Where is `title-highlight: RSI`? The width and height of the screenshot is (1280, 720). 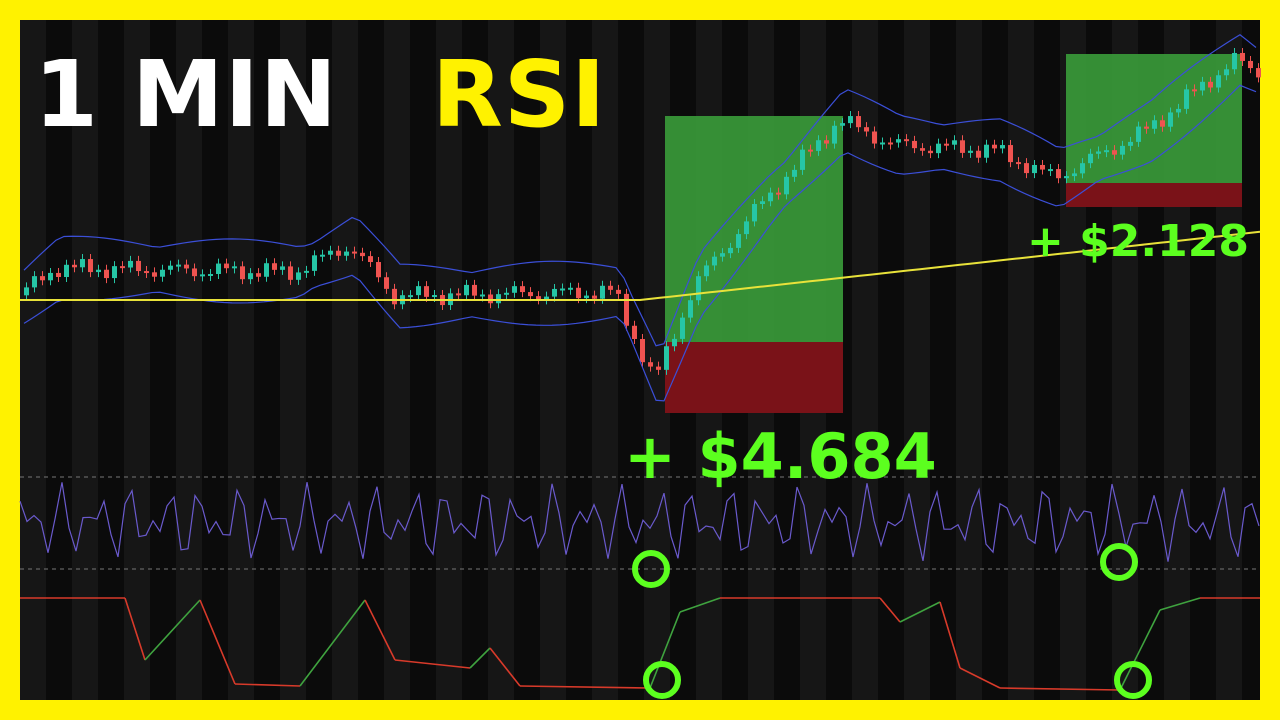 title-highlight: RSI is located at coordinates (519, 94).